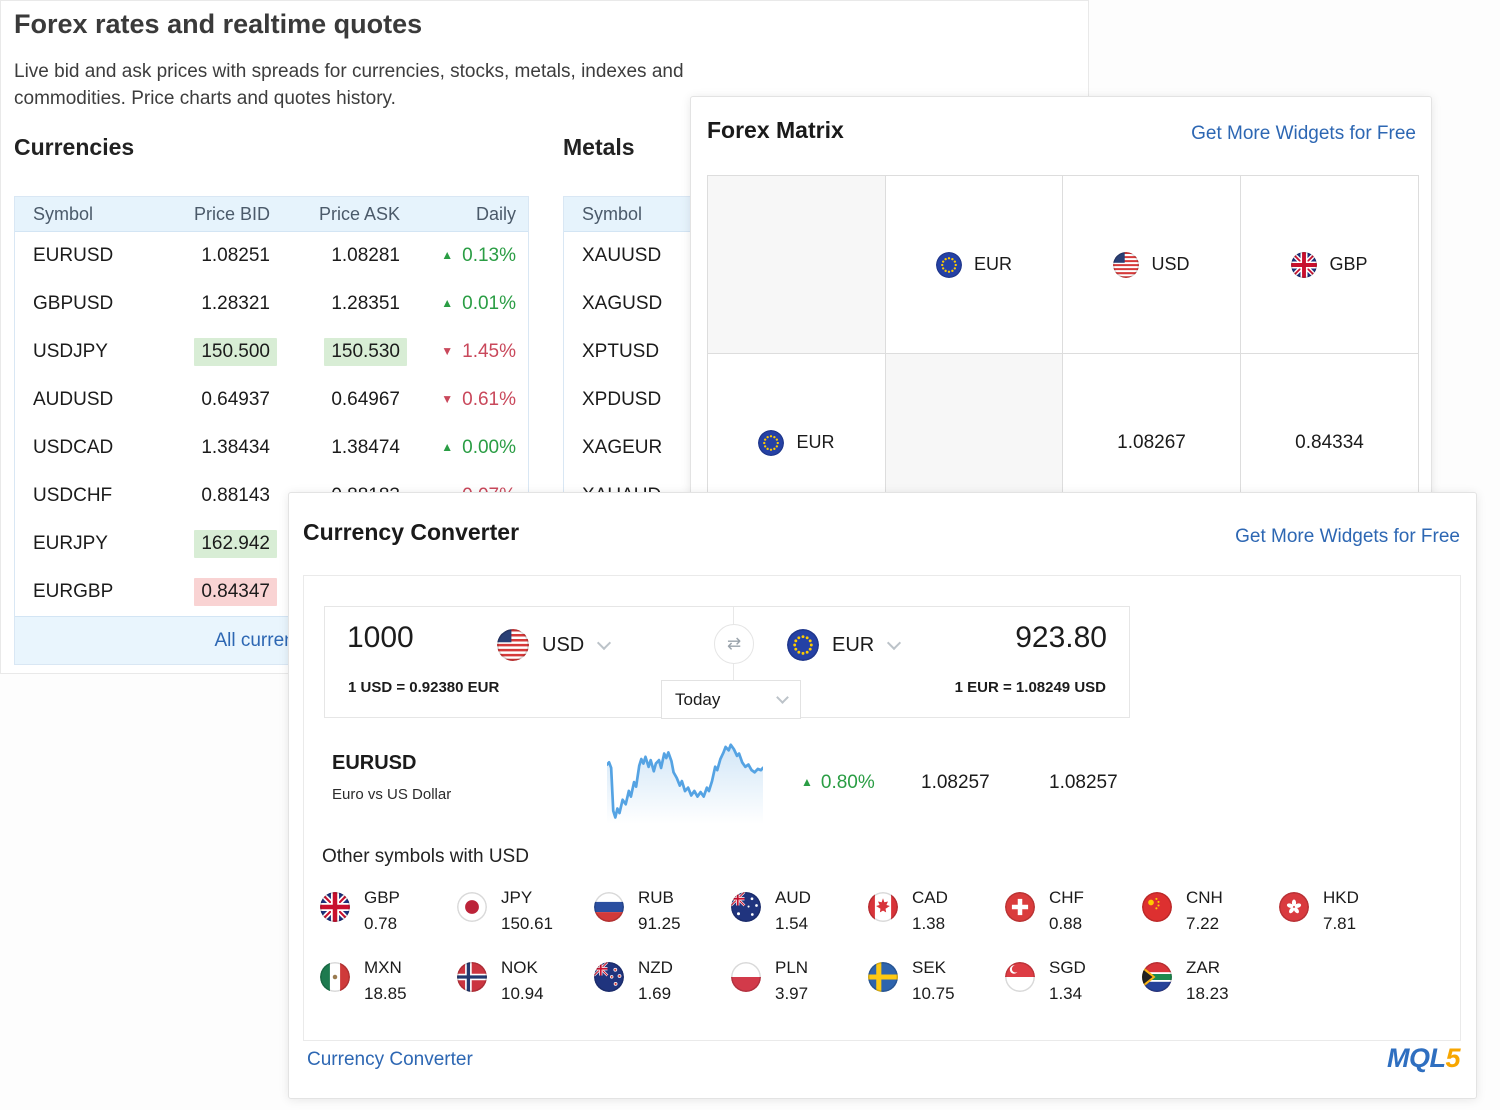 The image size is (1500, 1110). Describe the element at coordinates (1208, 915) in the screenshot. I see `symbol-item-CNH: CNH 7.22` at that location.